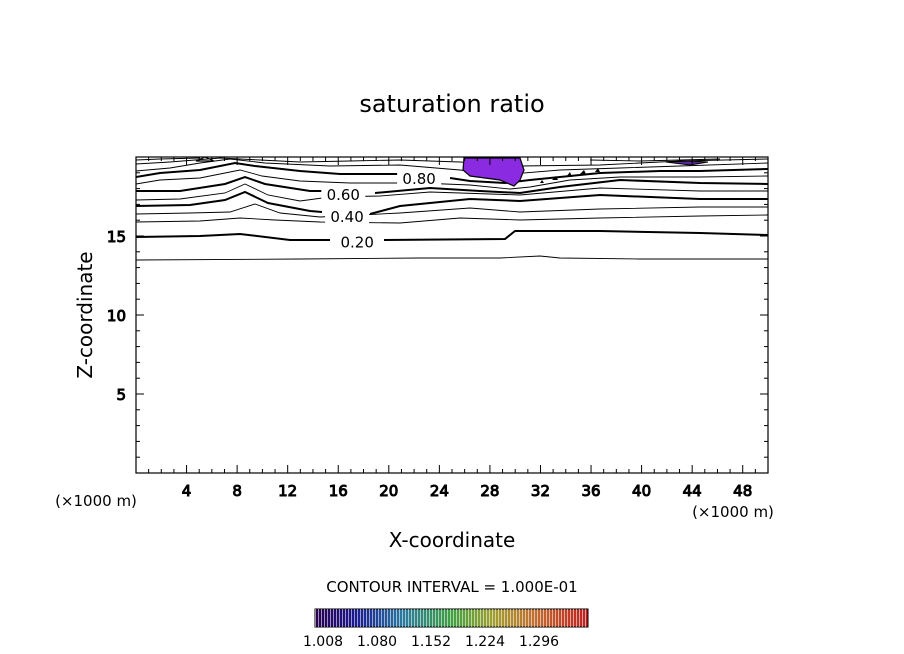  Describe the element at coordinates (121, 395) in the screenshot. I see `y-tick-label: 5` at that location.